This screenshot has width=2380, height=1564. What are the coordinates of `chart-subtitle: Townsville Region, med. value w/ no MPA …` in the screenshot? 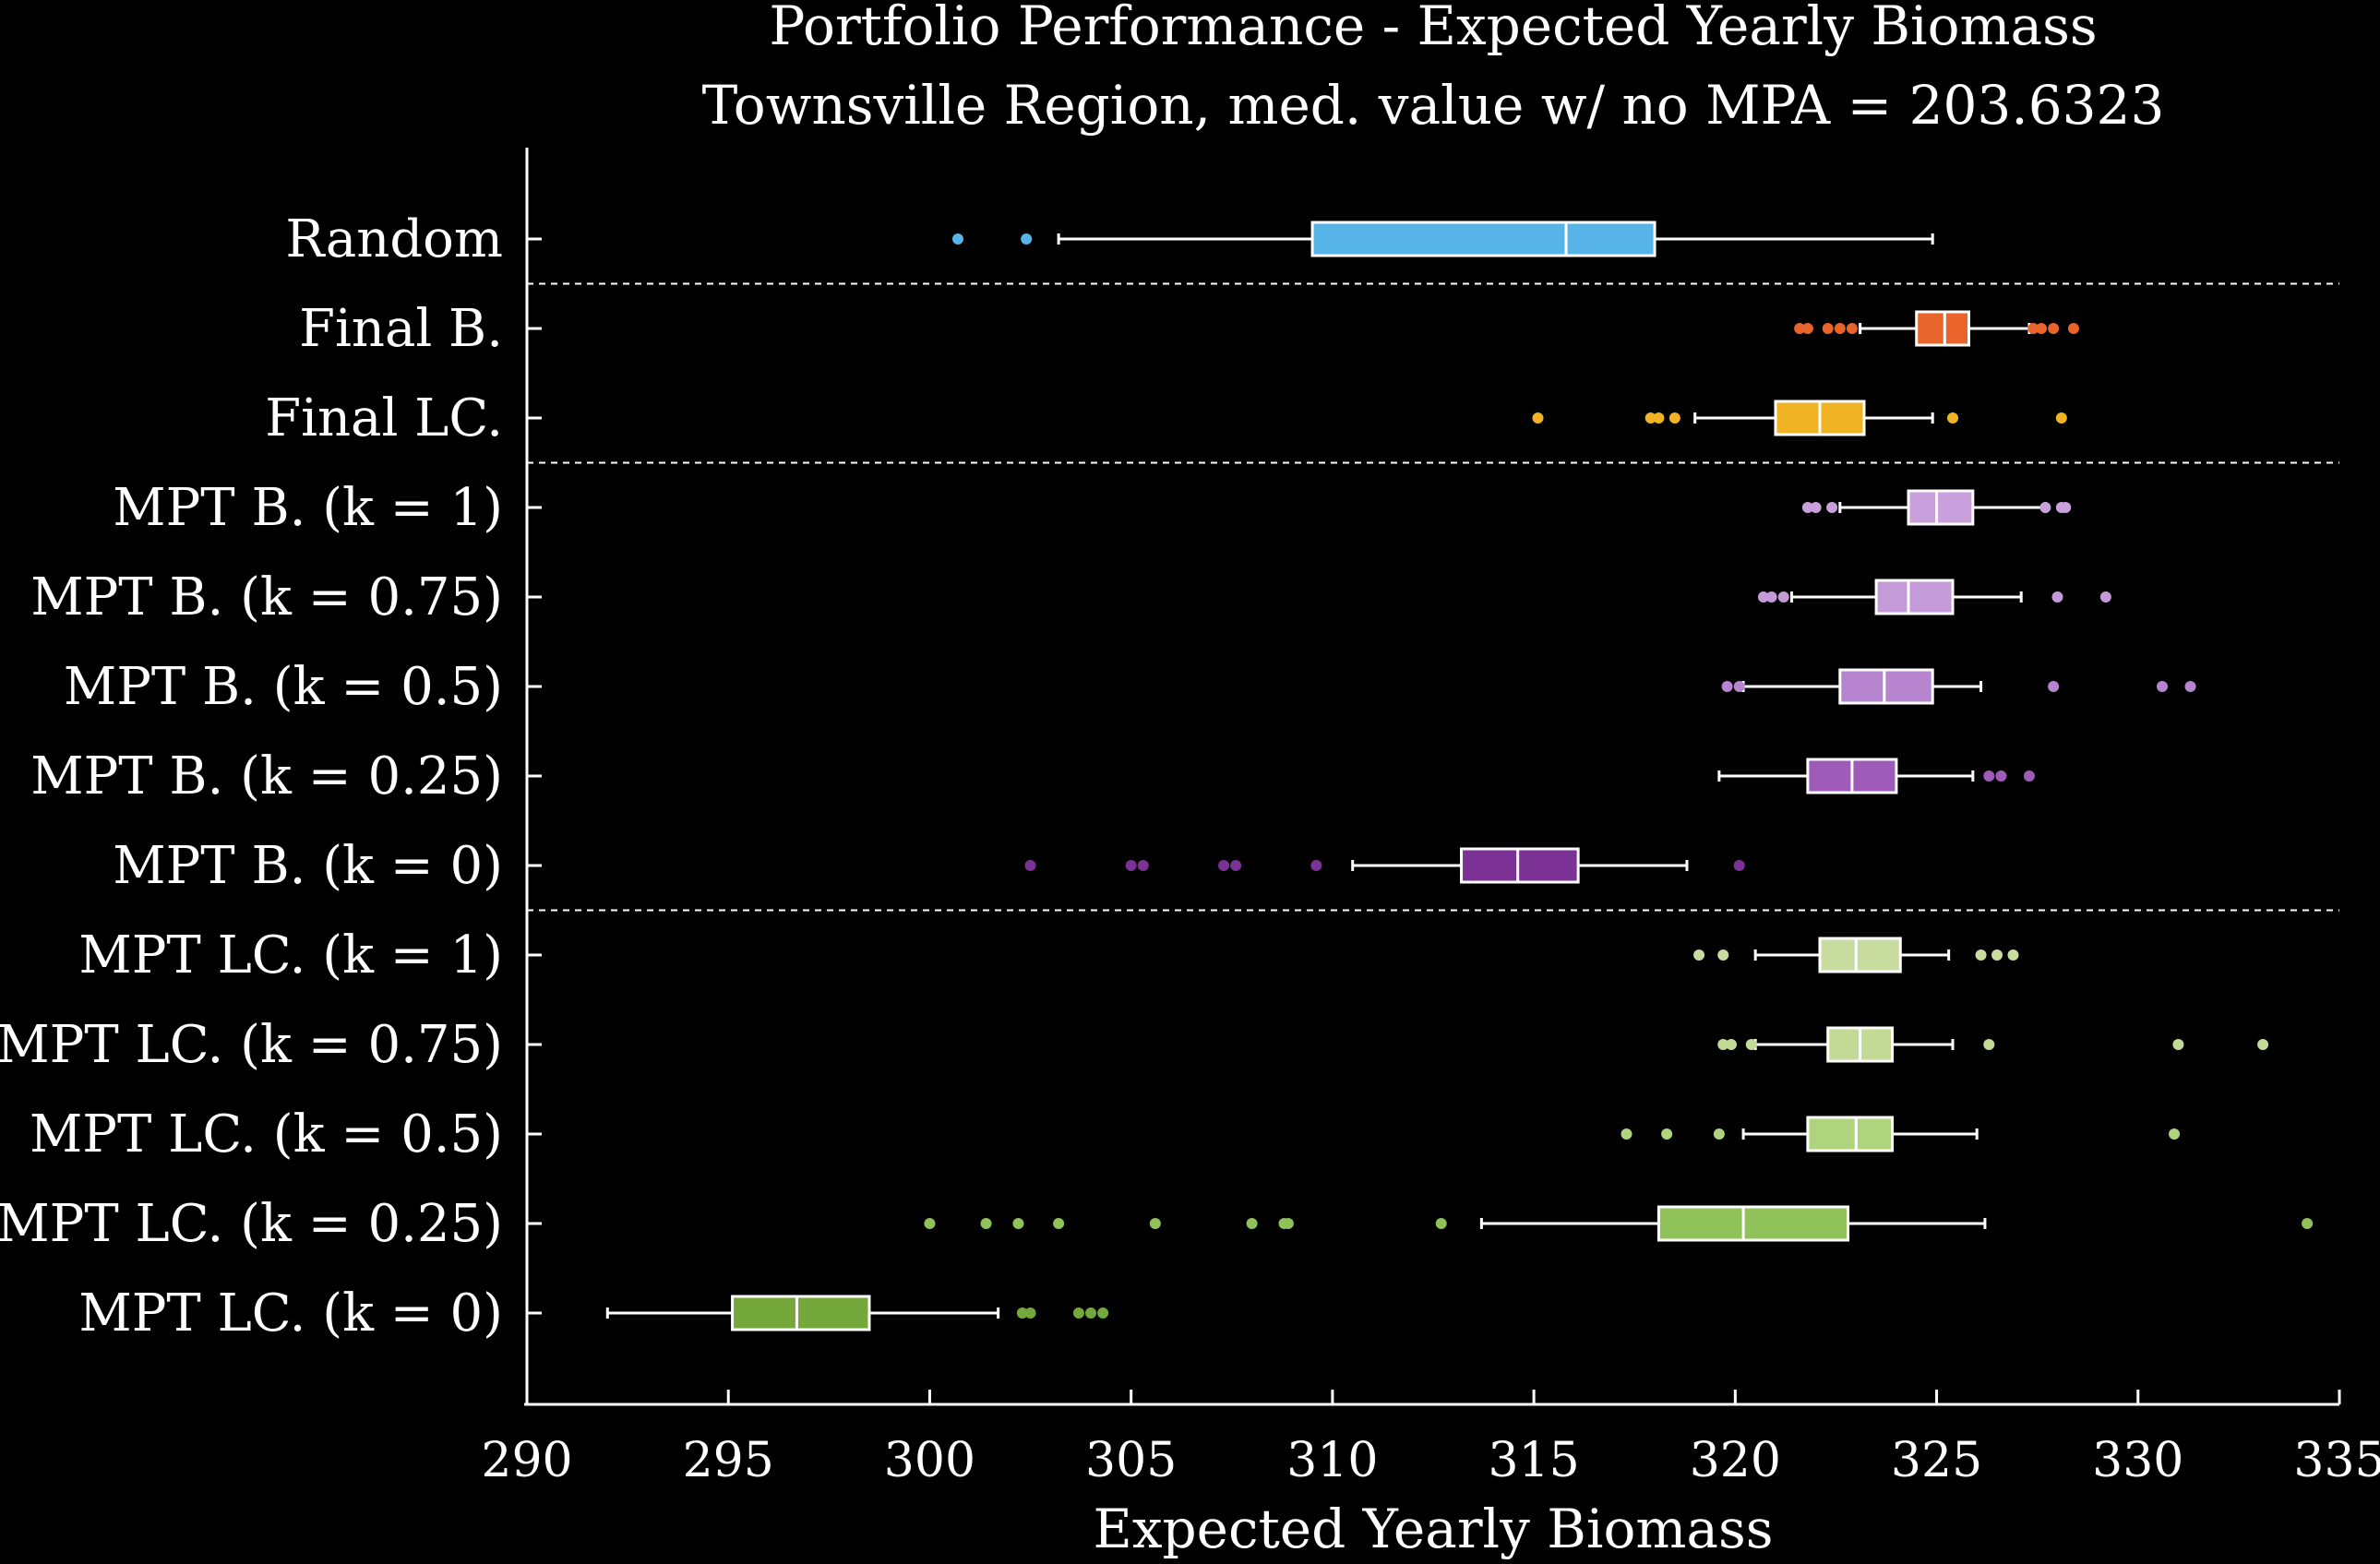 It's located at (1433, 105).